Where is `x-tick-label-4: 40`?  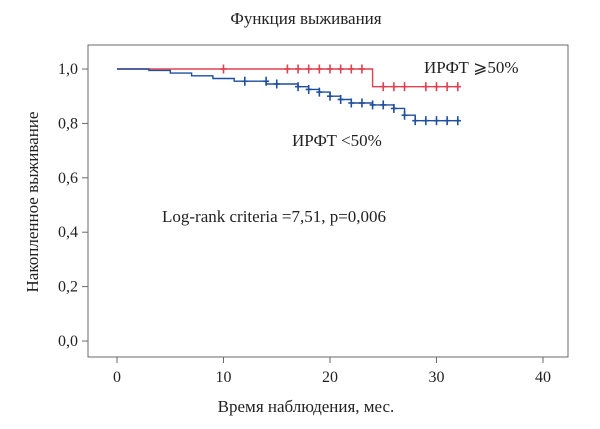
x-tick-label-4: 40 is located at coordinates (543, 377).